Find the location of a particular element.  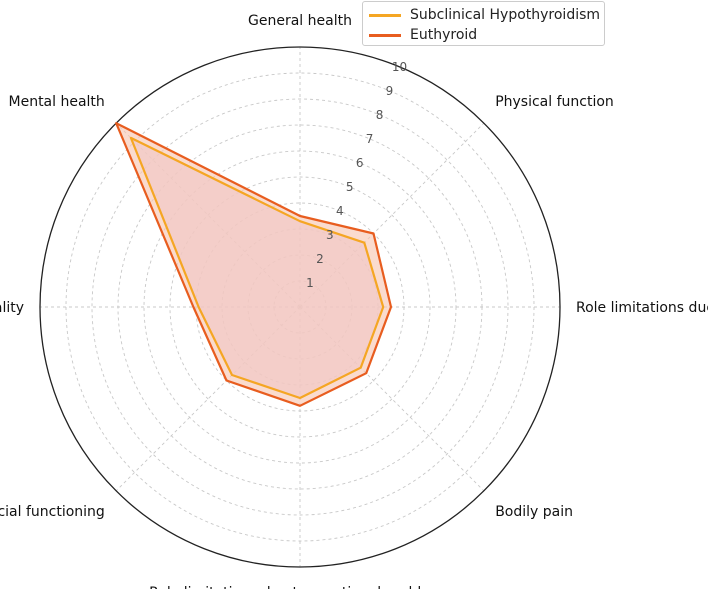

category-label: Role limitations due to physical health is located at coordinates (642, 308).